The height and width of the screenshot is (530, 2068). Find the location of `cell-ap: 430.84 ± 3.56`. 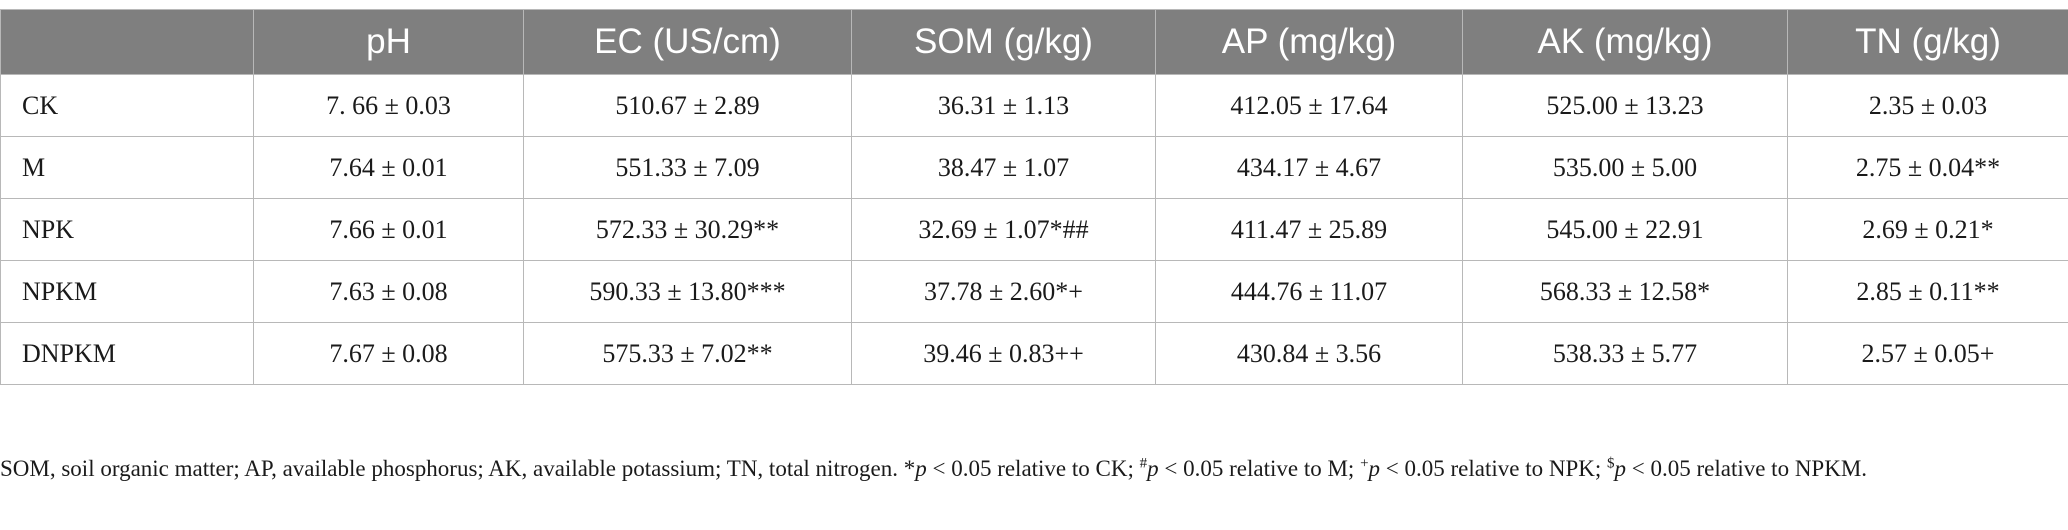

cell-ap: 430.84 ± 3.56 is located at coordinates (1309, 353).